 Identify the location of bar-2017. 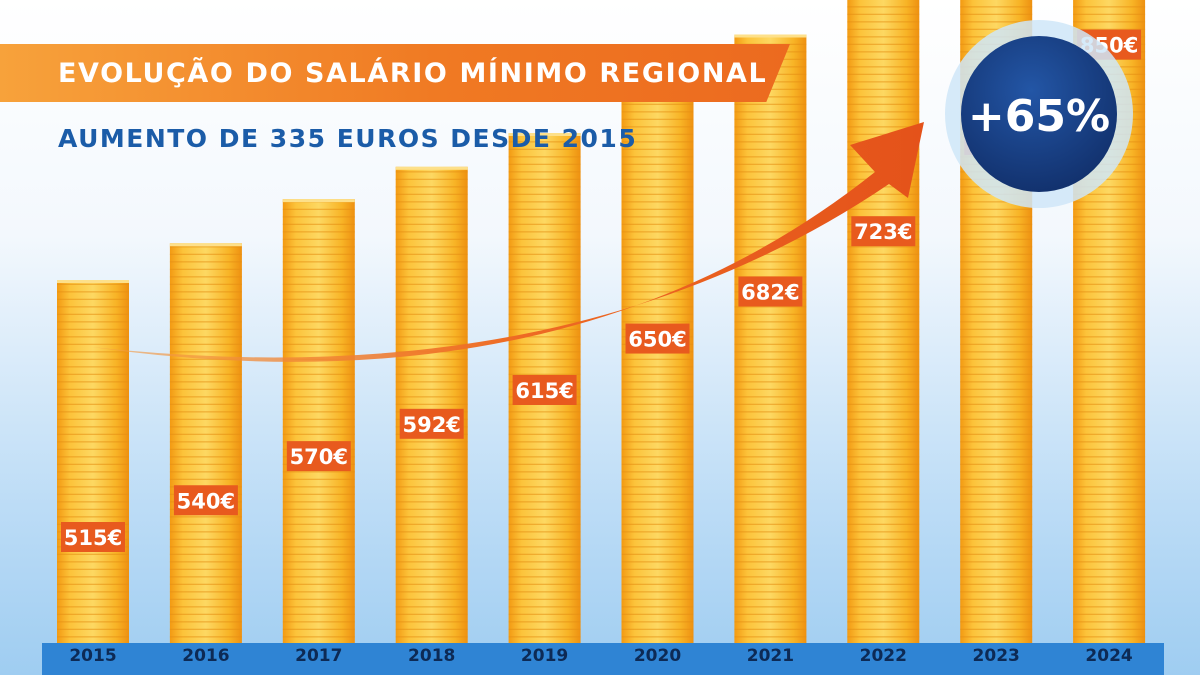
(318, 421).